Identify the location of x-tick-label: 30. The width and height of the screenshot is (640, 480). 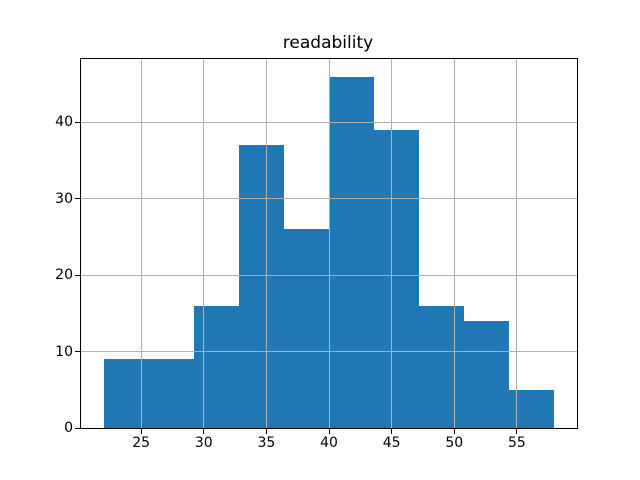
(203, 443).